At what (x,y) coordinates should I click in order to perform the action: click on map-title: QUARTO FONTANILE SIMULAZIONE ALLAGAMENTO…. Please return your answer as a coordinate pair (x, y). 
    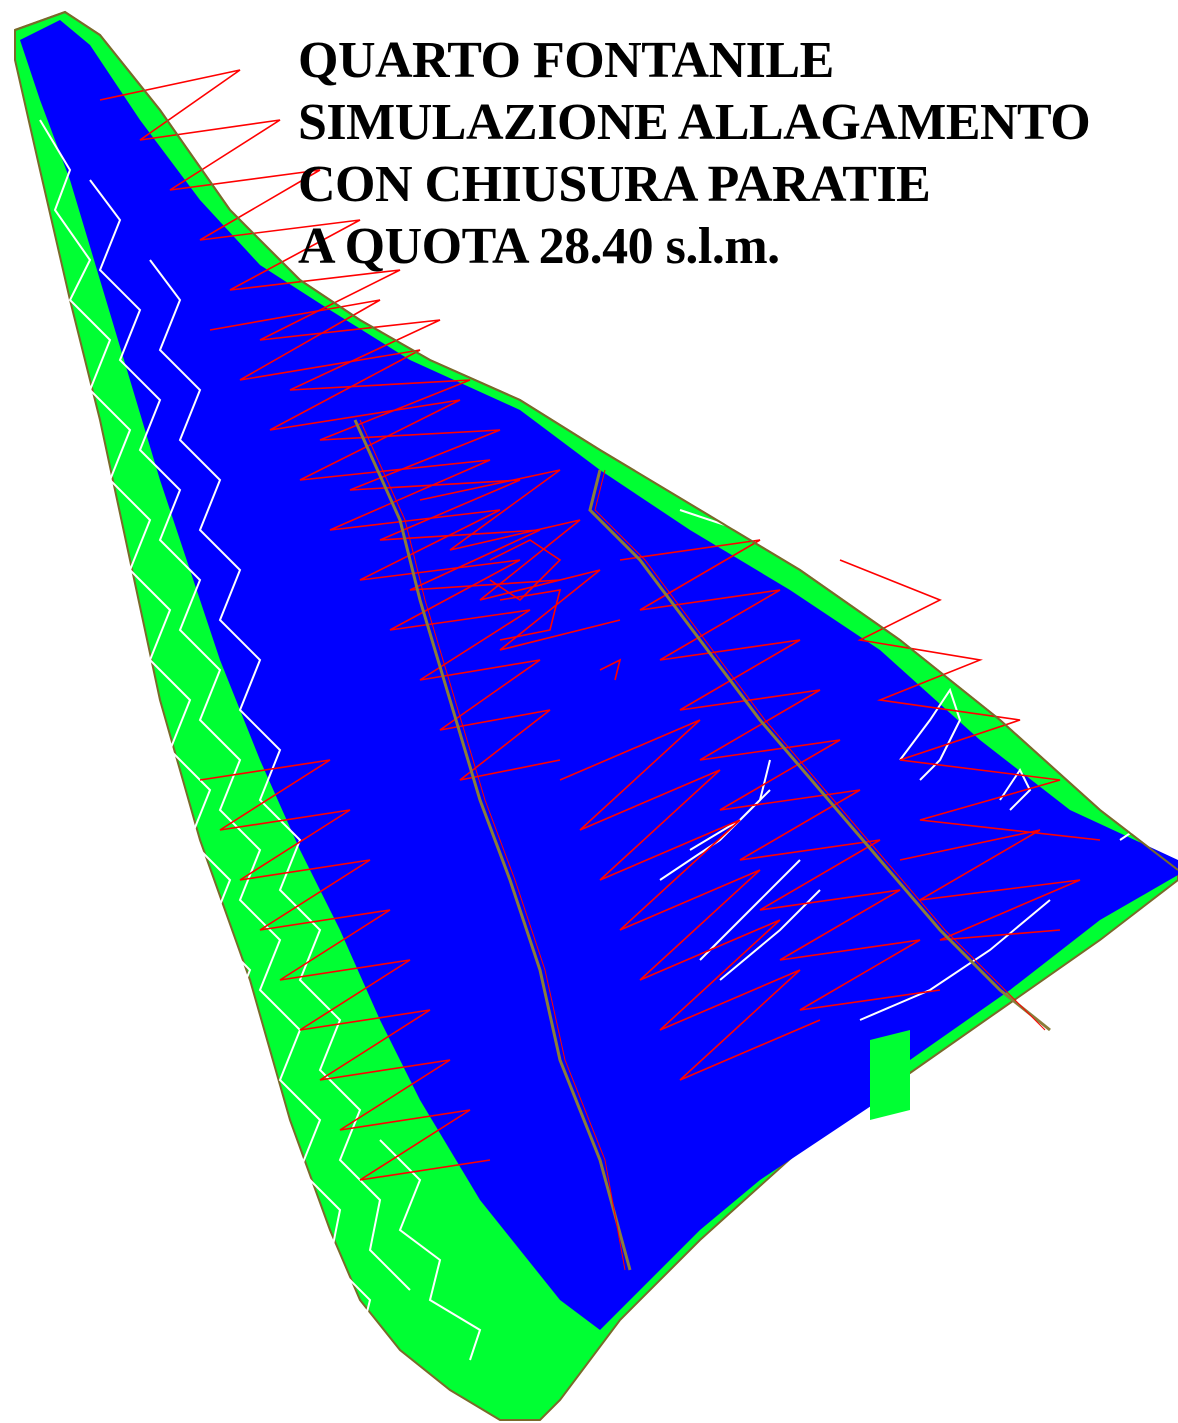
    Looking at the image, I should click on (738, 154).